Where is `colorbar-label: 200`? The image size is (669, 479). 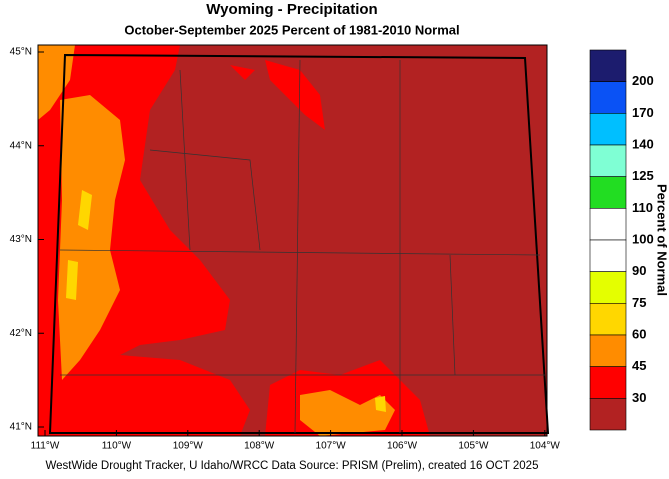
colorbar-label: 200 is located at coordinates (643, 80).